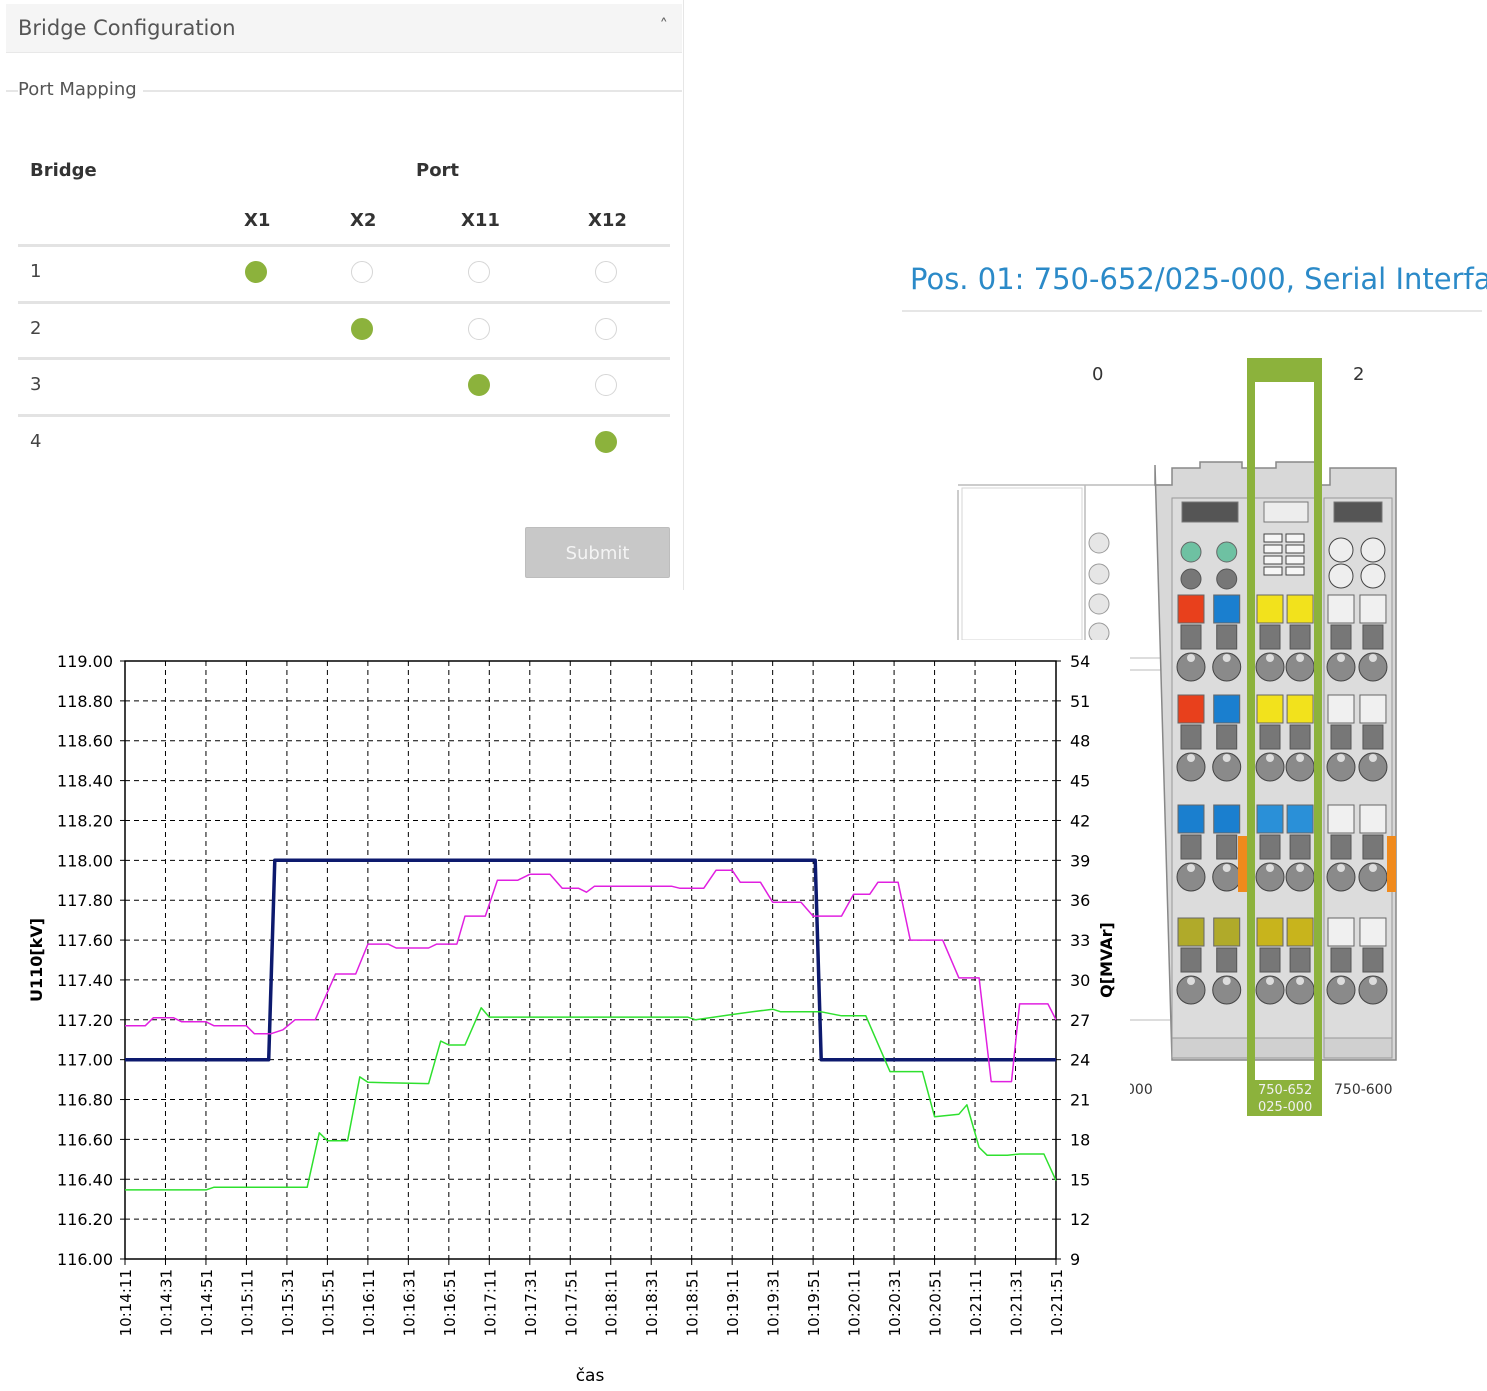 The image size is (1487, 1391). Describe the element at coordinates (1080, 820) in the screenshot. I see `y-tick-label-right: 42` at that location.